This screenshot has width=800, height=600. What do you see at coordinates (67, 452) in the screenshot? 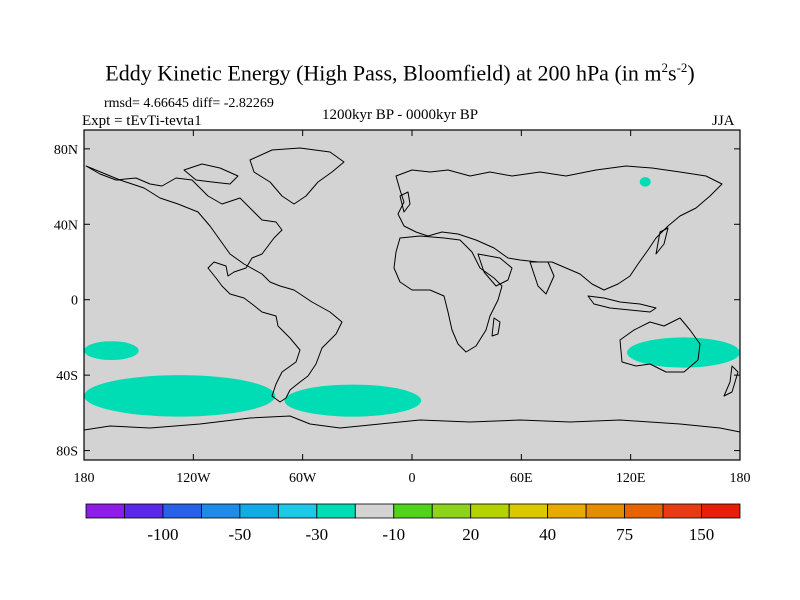
I see `y-tick-label: 80S` at bounding box center [67, 452].